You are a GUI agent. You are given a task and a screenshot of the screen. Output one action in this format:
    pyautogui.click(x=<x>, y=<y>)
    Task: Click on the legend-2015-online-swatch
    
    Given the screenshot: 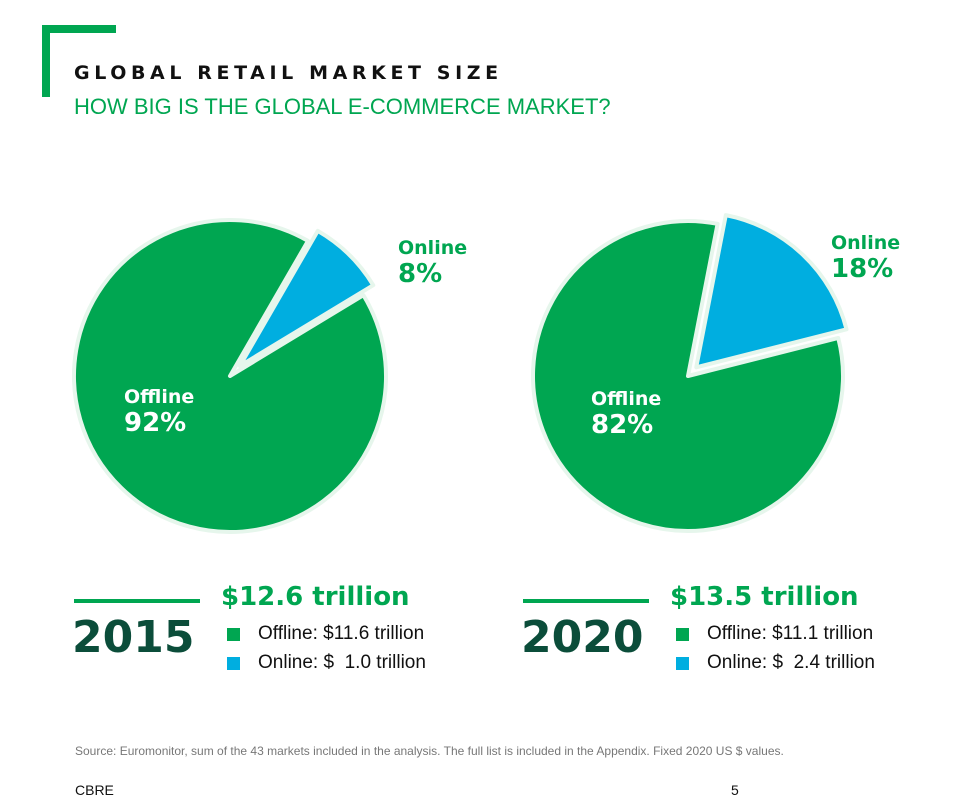 What is the action you would take?
    pyautogui.click(x=233, y=663)
    